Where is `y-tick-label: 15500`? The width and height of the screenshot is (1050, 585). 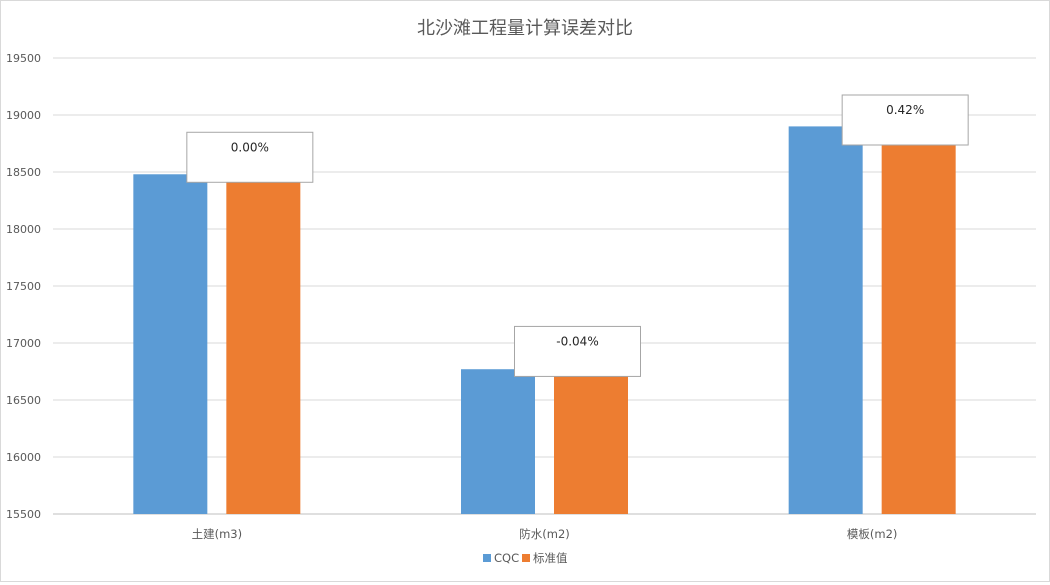 y-tick-label: 15500 is located at coordinates (23, 514).